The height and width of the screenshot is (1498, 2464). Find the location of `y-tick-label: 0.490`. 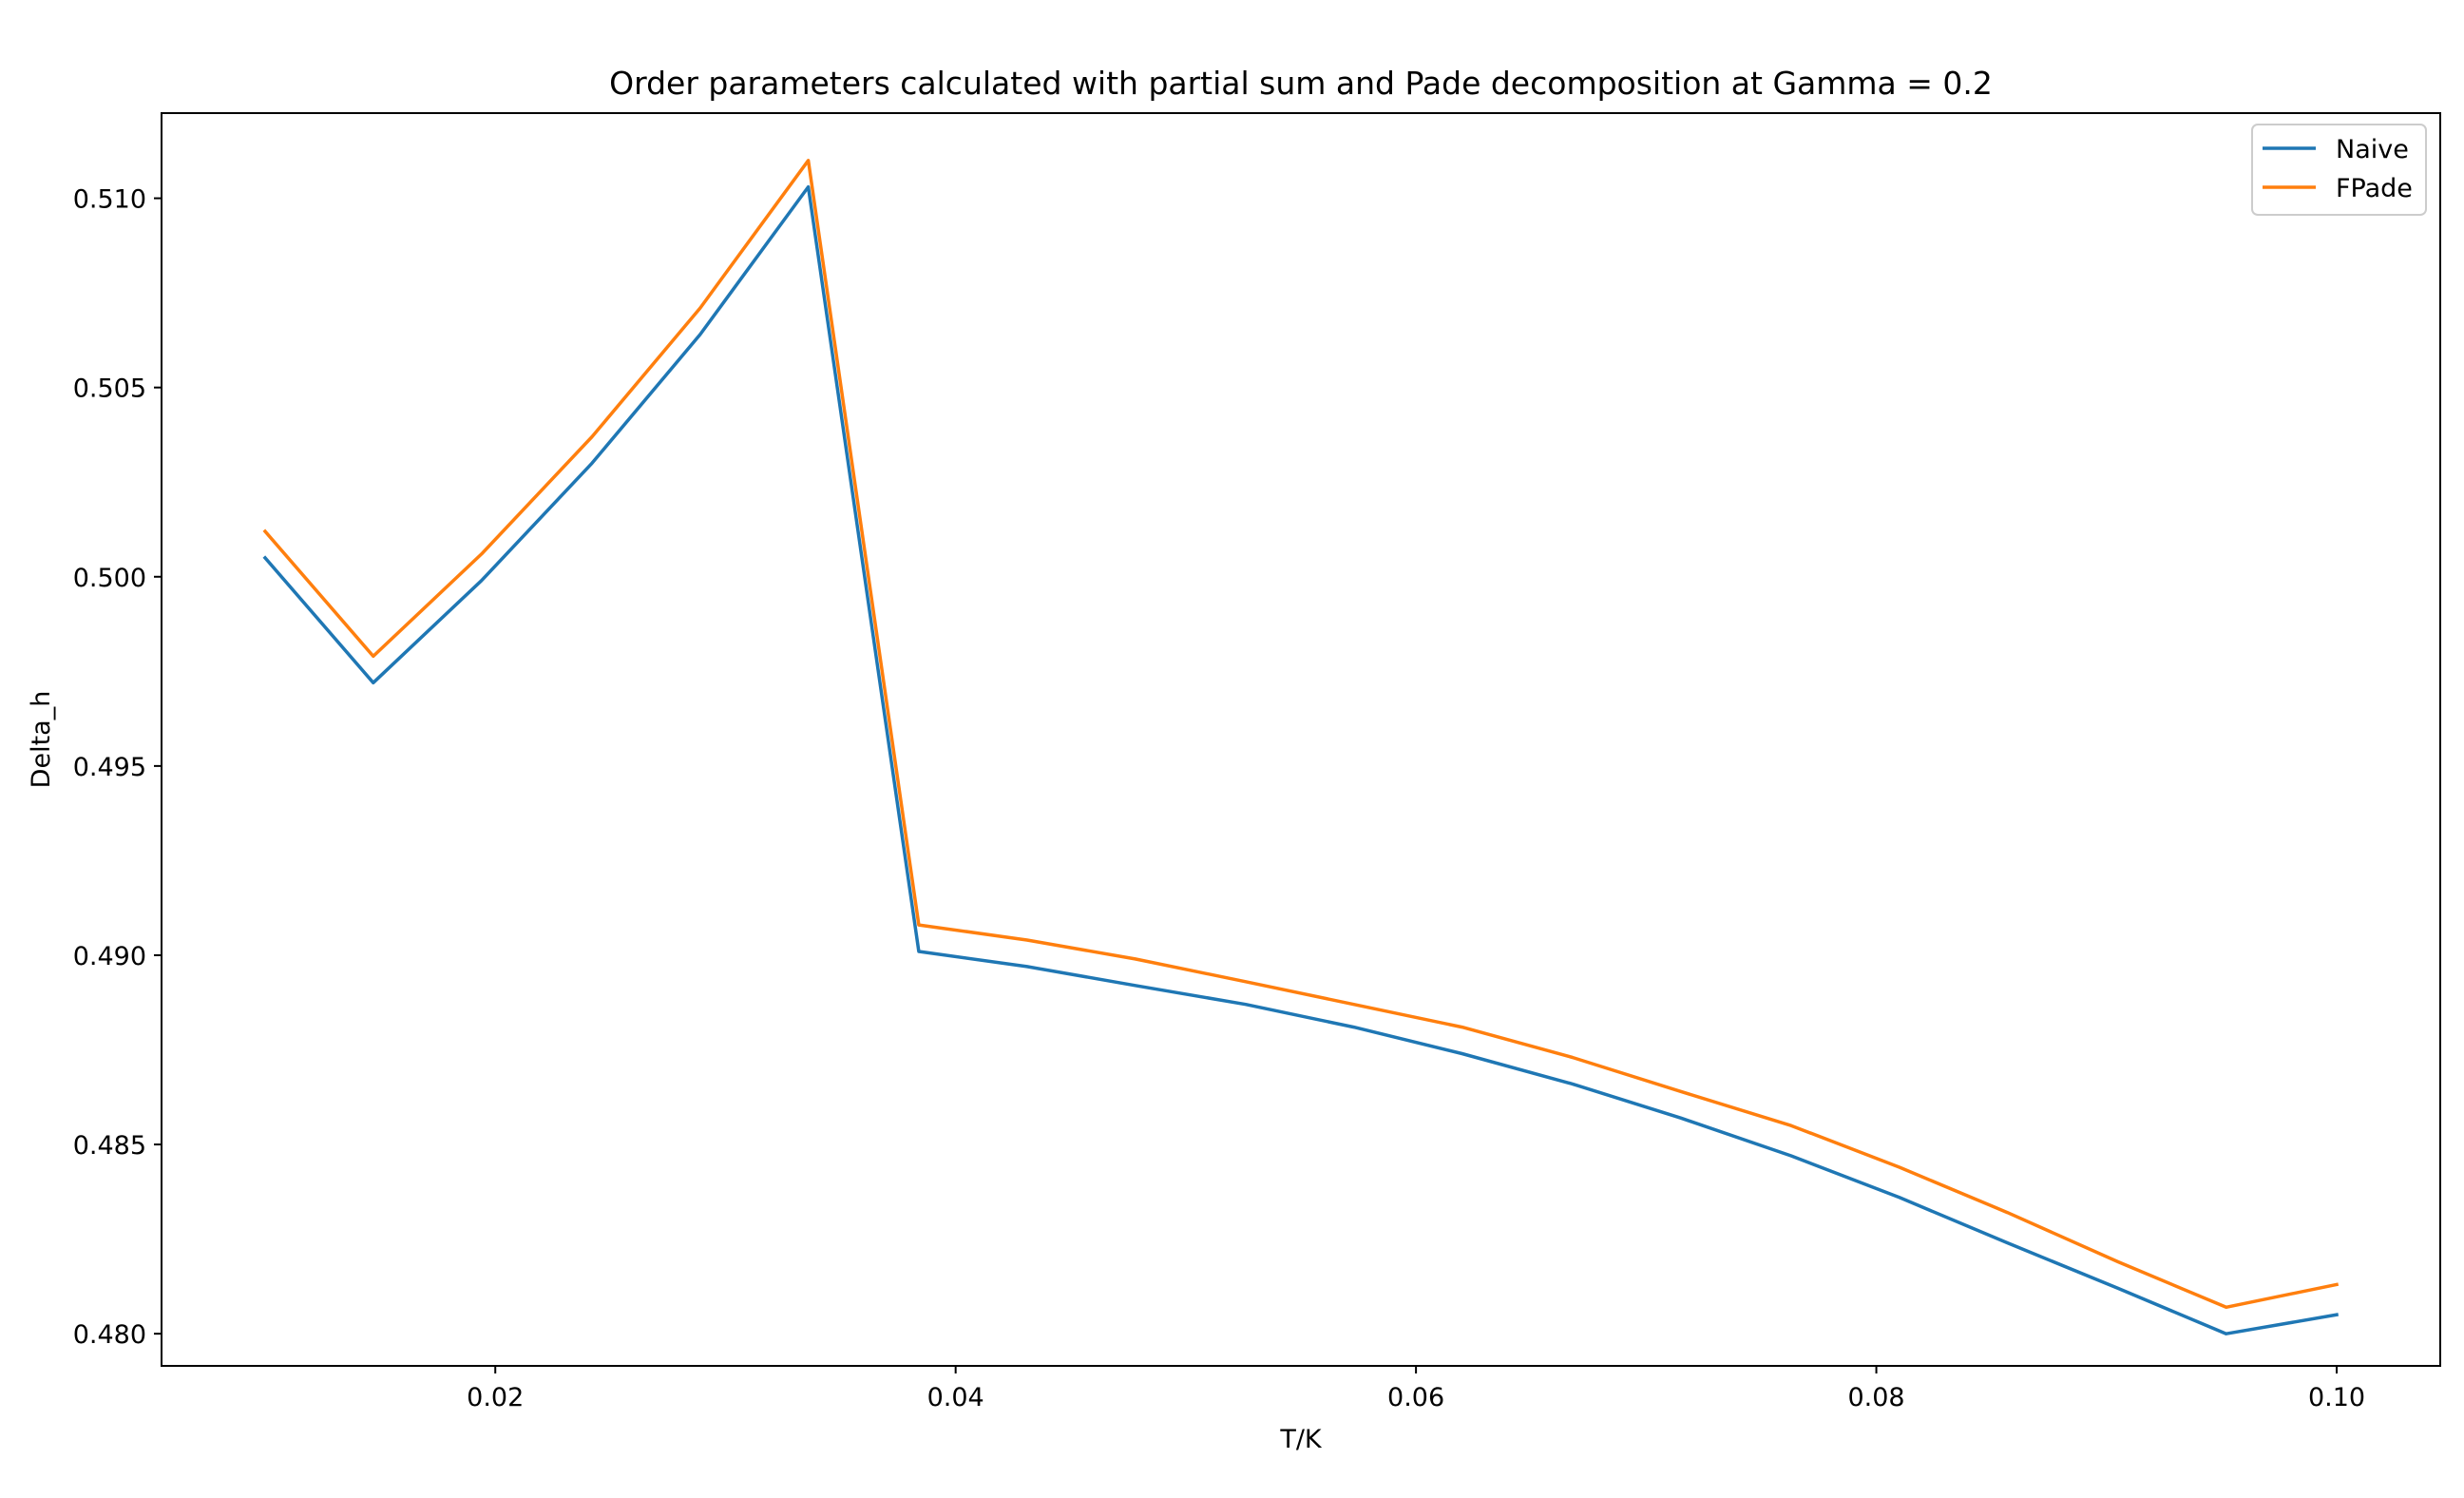

y-tick-label: 0.490 is located at coordinates (109, 956).